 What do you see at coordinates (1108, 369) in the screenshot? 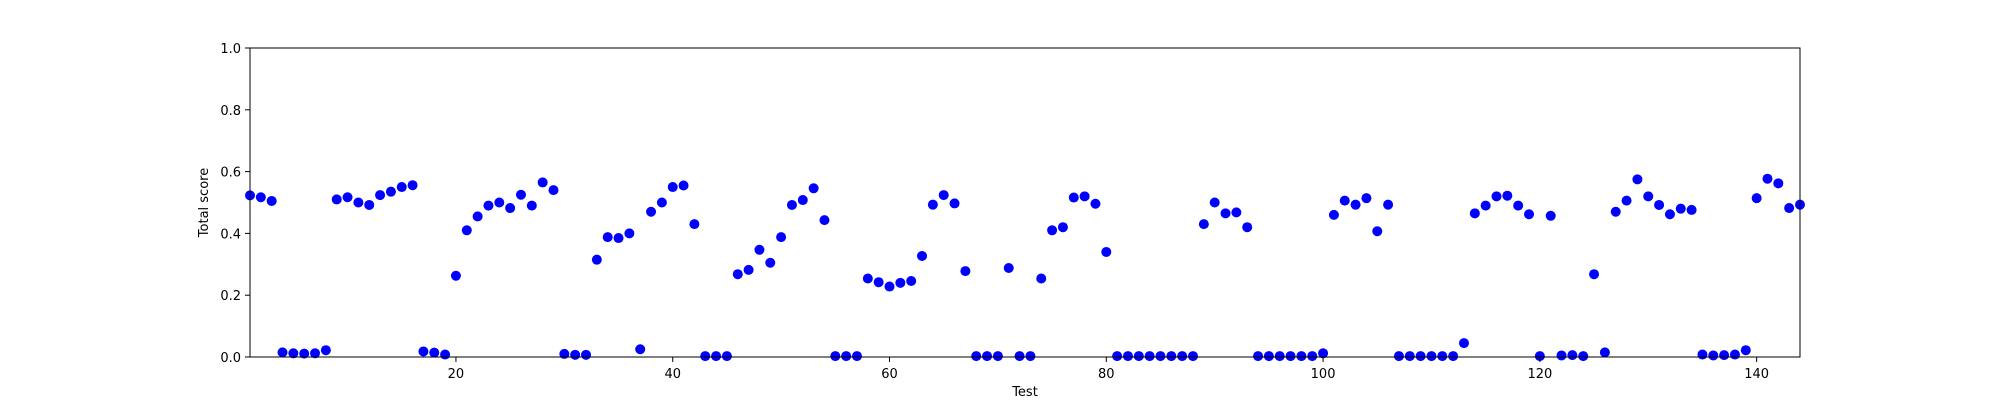
I see `x-axis-ticks: 20 40 60 80 100 120 140` at bounding box center [1108, 369].